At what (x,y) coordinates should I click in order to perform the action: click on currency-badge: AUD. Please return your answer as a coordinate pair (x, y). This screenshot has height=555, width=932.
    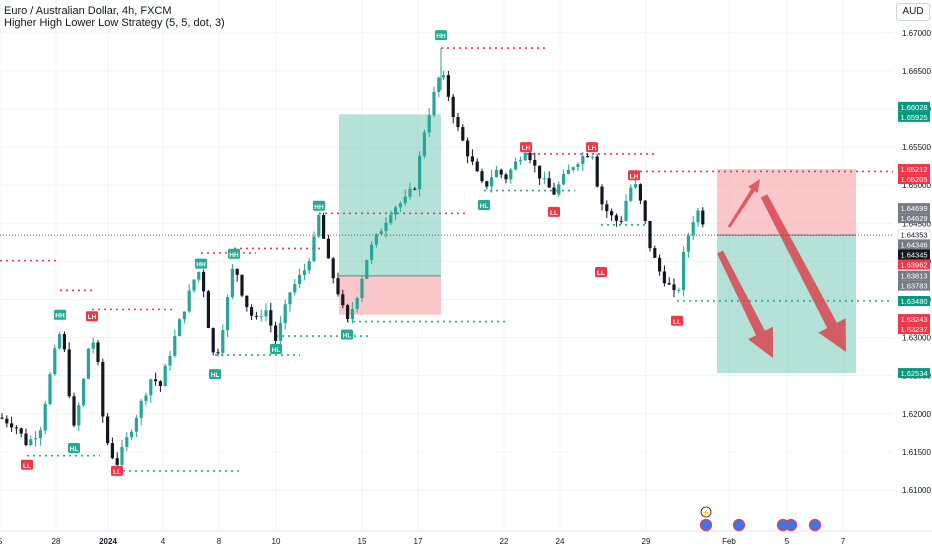
    Looking at the image, I should click on (913, 12).